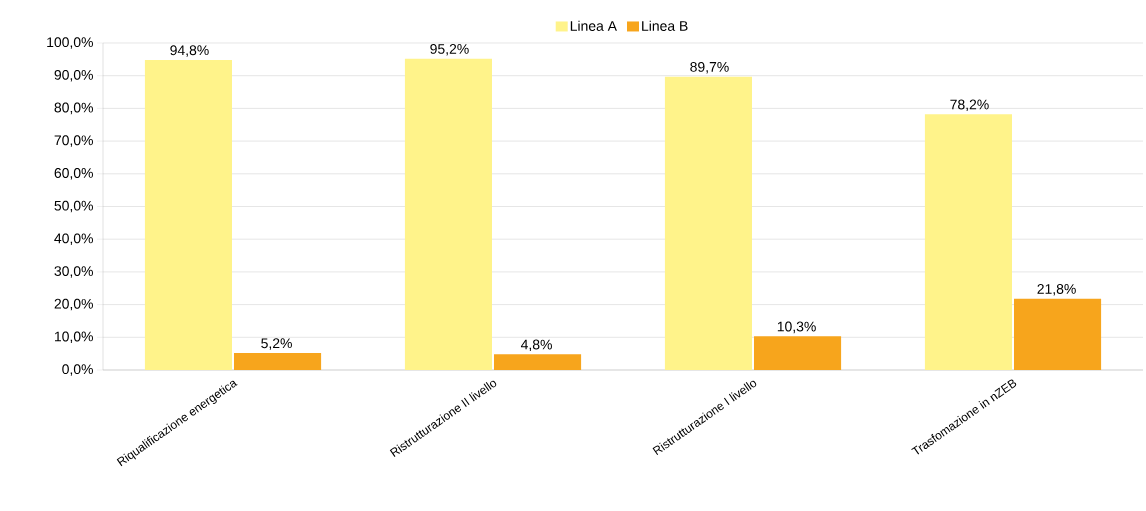 This screenshot has height=511, width=1146. I want to click on data-label: 95,2%, so click(449, 49).